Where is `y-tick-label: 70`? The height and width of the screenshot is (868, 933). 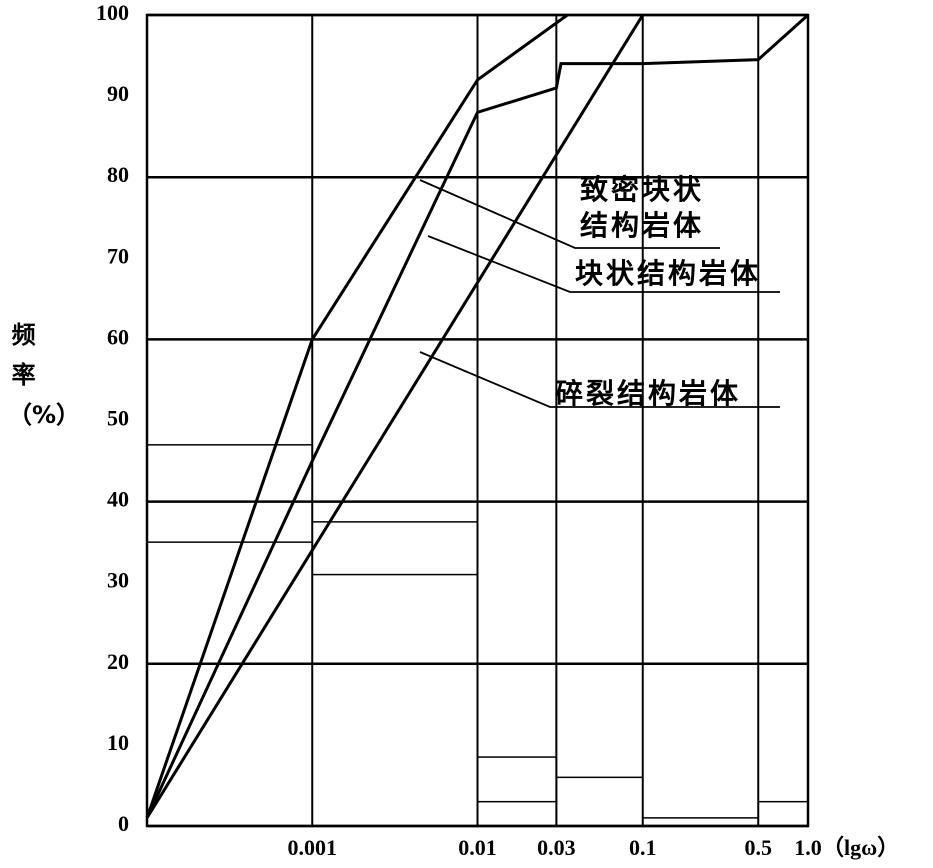 y-tick-label: 70 is located at coordinates (118, 255).